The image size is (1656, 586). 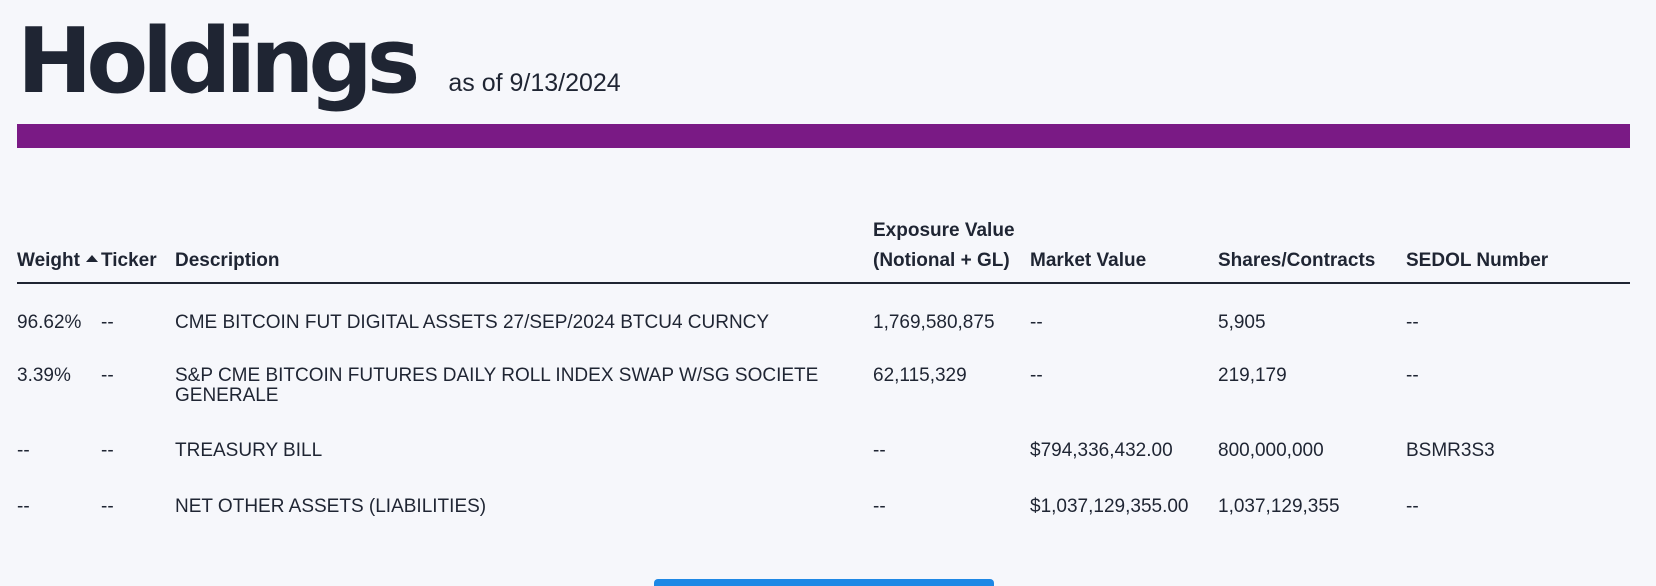 I want to click on column-header-ticker-label: Ticker, so click(x=129, y=260).